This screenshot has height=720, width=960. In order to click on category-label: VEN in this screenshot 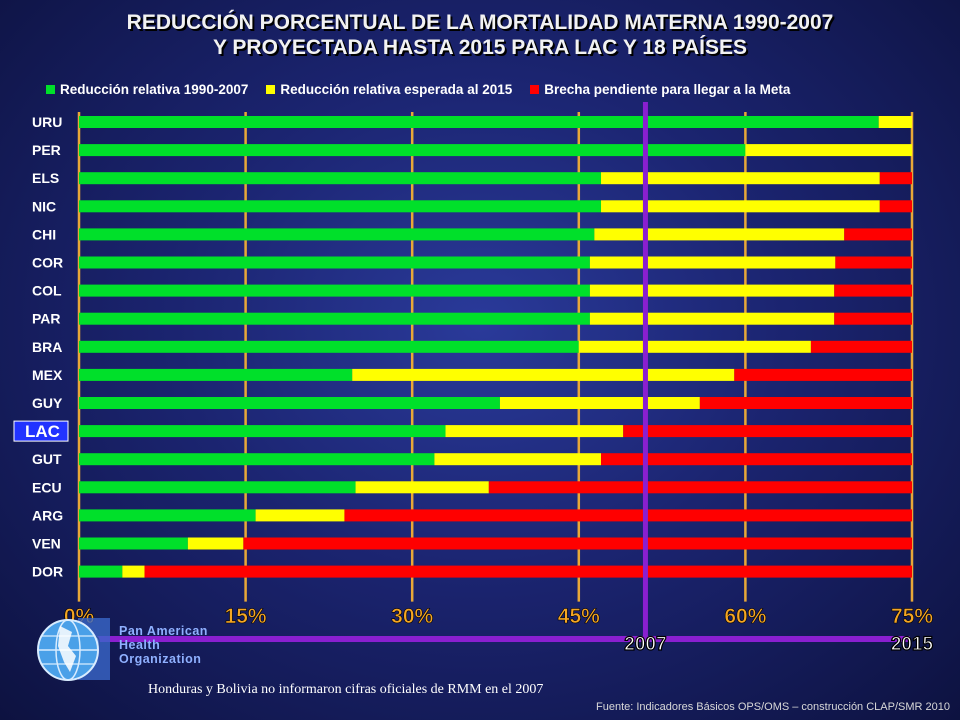, I will do `click(46, 544)`.